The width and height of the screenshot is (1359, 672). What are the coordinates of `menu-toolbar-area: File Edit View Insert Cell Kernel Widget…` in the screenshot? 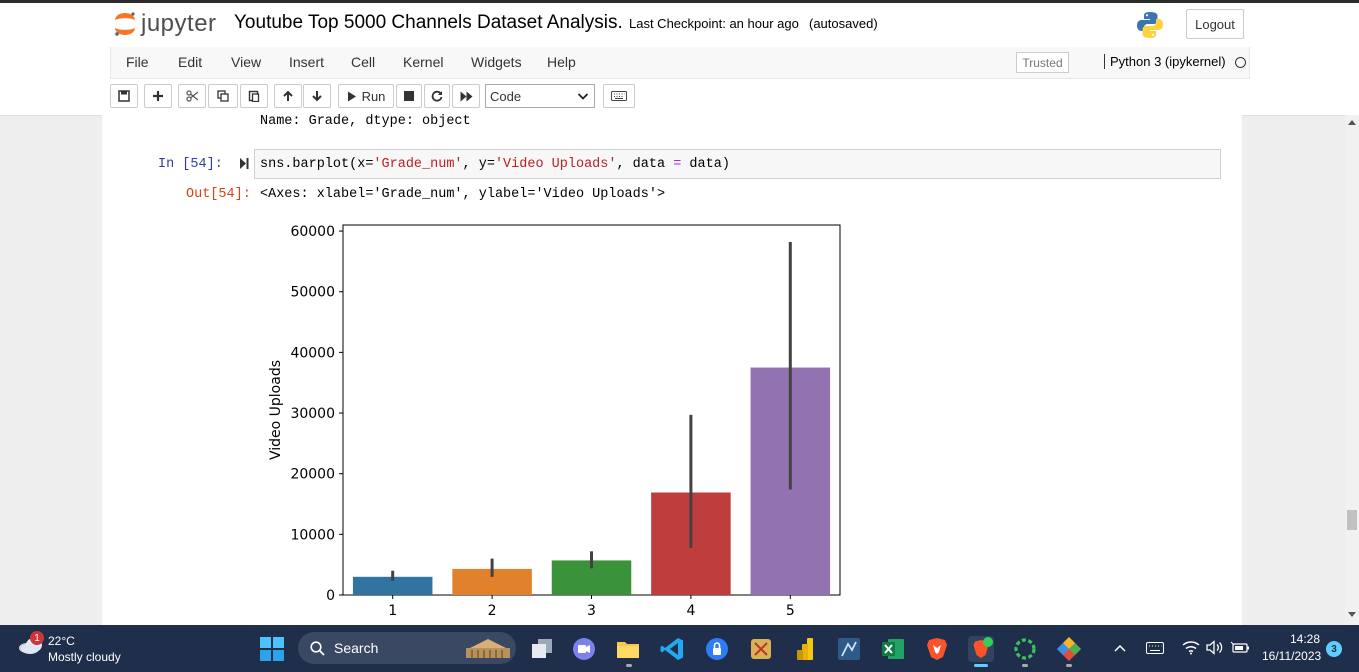 It's located at (679, 81).